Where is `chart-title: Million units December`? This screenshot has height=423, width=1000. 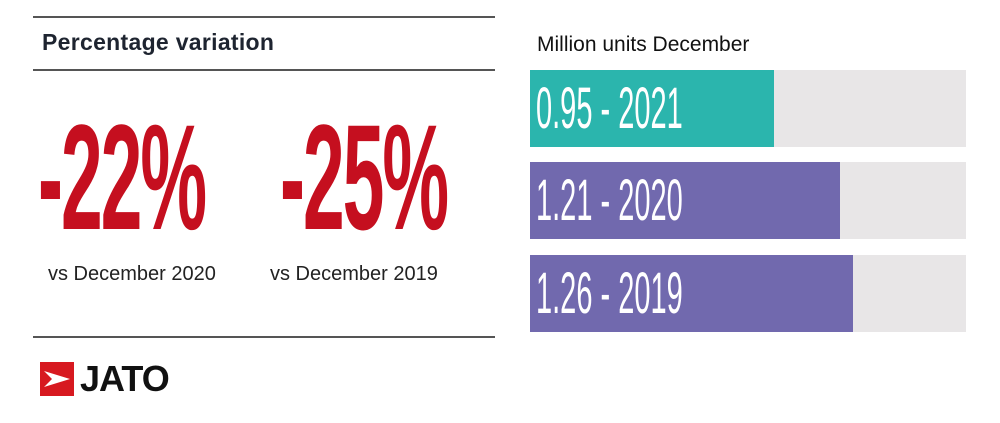
chart-title: Million units December is located at coordinates (643, 44).